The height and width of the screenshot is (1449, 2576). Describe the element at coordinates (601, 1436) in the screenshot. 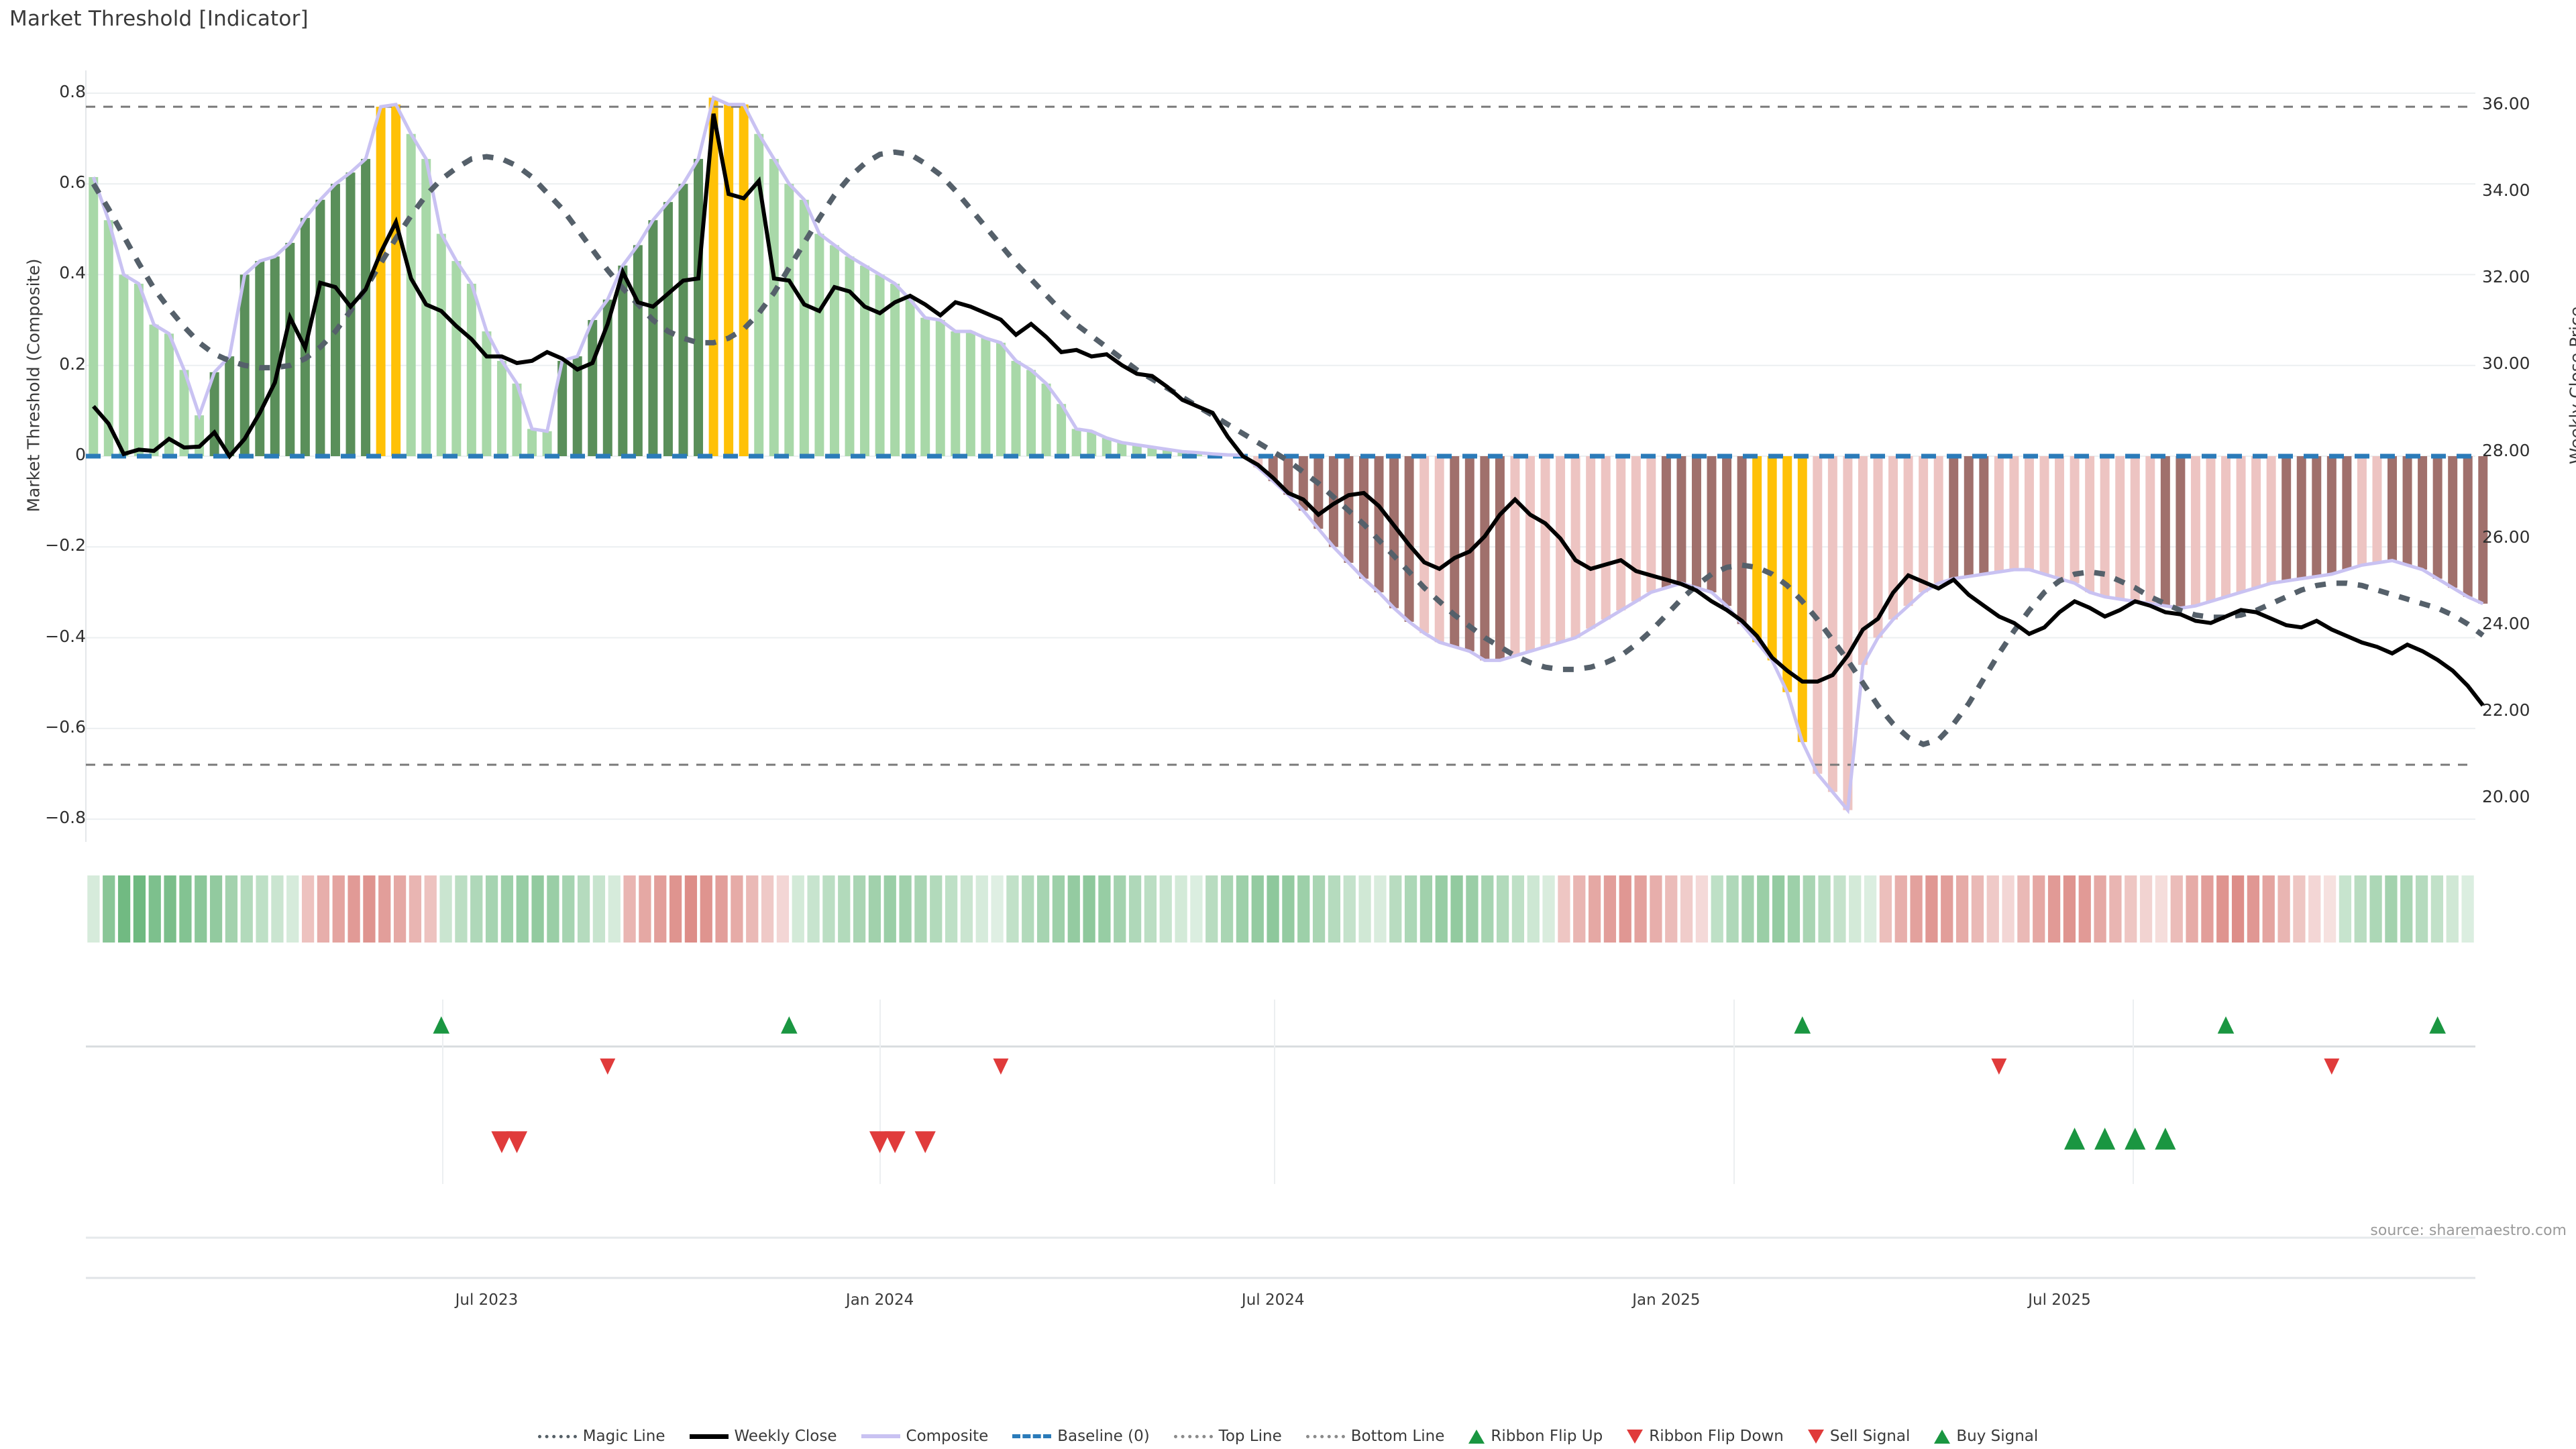

I see `legend-item: Magic Line` at that location.